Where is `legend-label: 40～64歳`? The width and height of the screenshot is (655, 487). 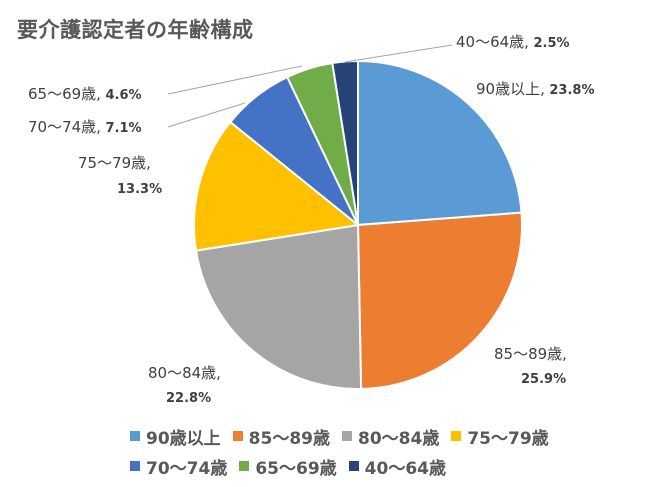
legend-label: 40～64歳 is located at coordinates (405, 468).